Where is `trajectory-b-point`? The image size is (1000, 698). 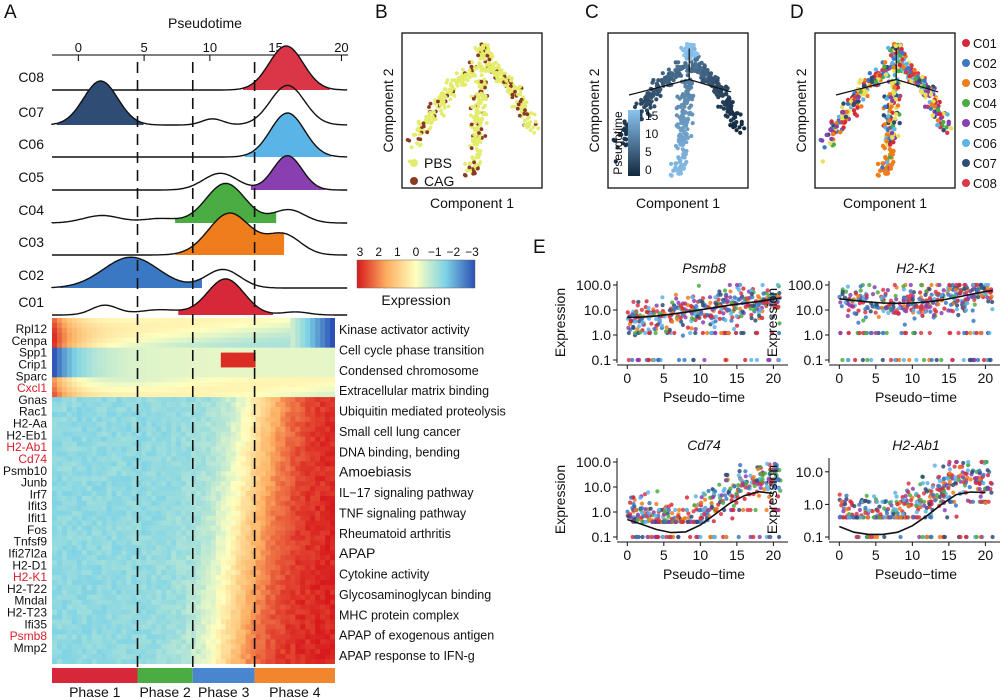 trajectory-b-point is located at coordinates (509, 77).